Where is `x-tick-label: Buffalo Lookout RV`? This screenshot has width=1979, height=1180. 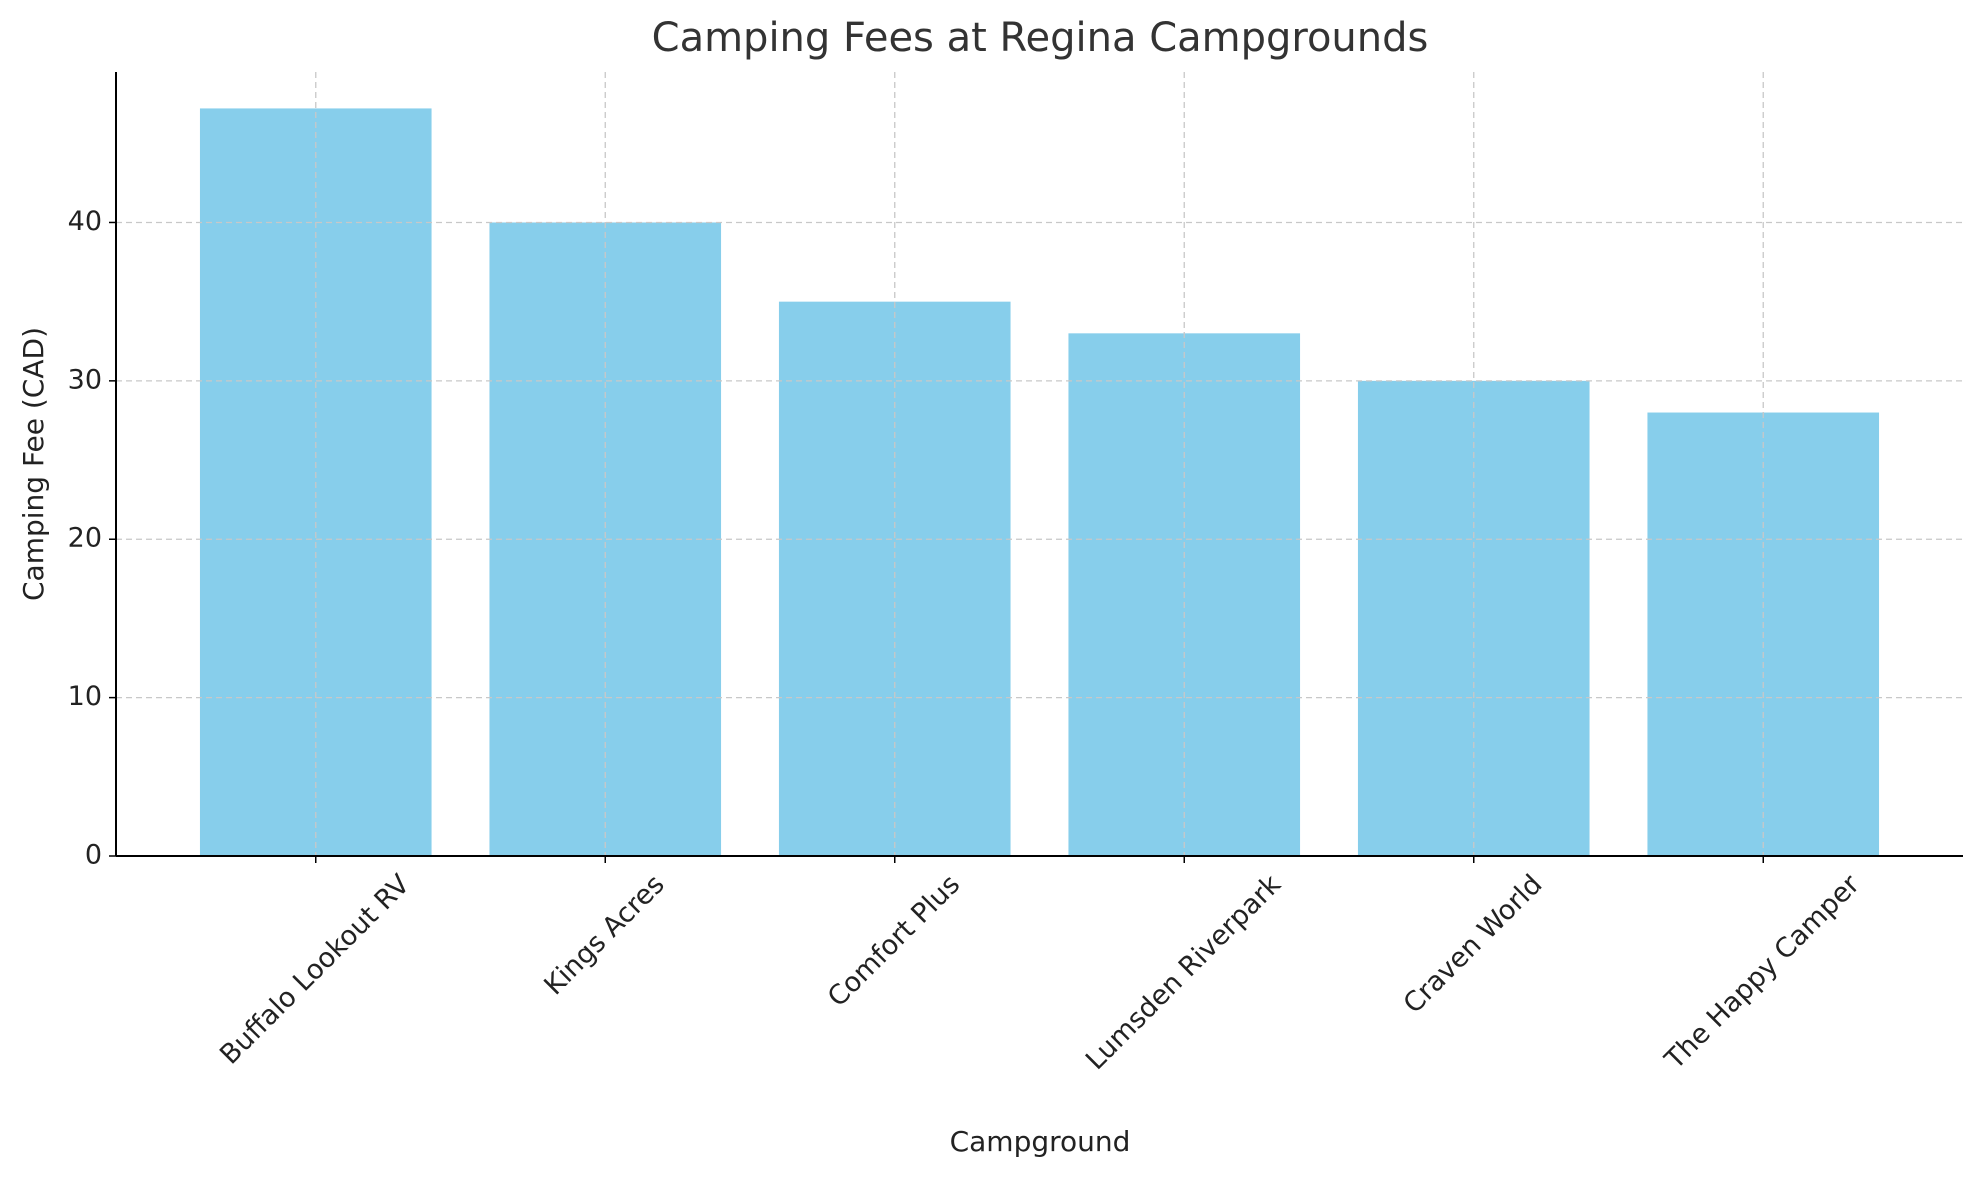 x-tick-label: Buffalo Lookout RV is located at coordinates (315, 970).